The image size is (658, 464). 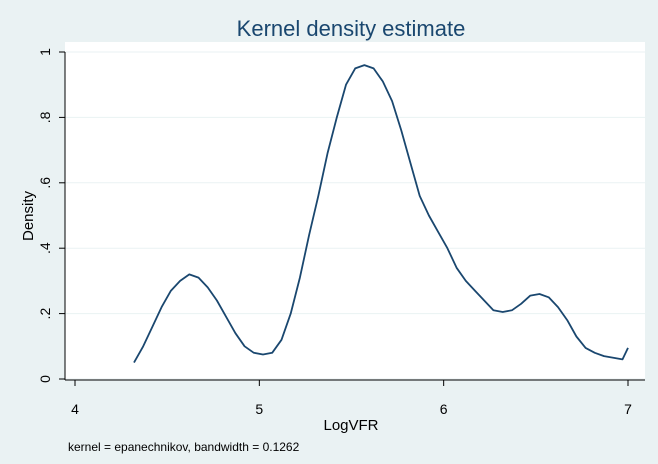 I want to click on x-tick-label: 5, so click(x=259, y=409).